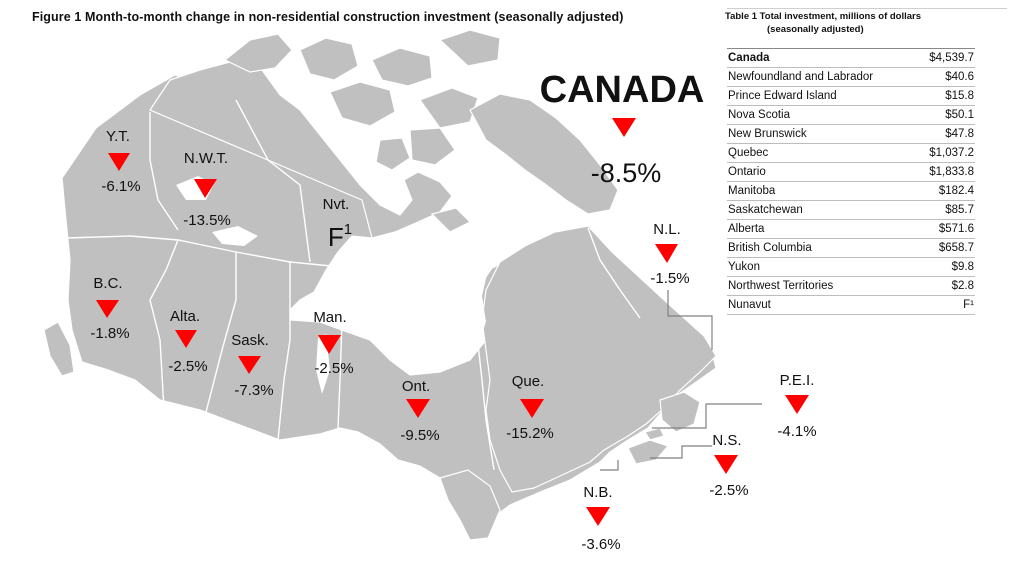 This screenshot has width=1024, height=576. Describe the element at coordinates (765, 210) in the screenshot. I see `row-label: Saskatchewan` at that location.